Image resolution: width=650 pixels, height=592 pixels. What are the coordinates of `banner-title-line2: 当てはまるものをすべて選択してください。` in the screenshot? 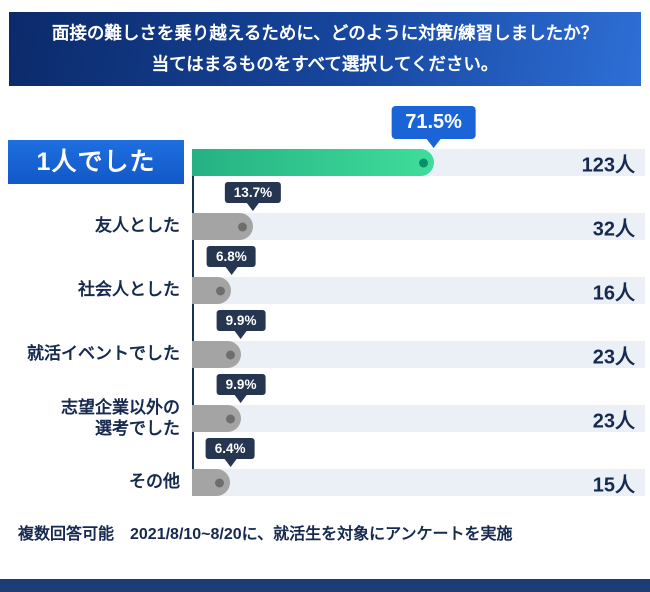 It's located at (325, 64).